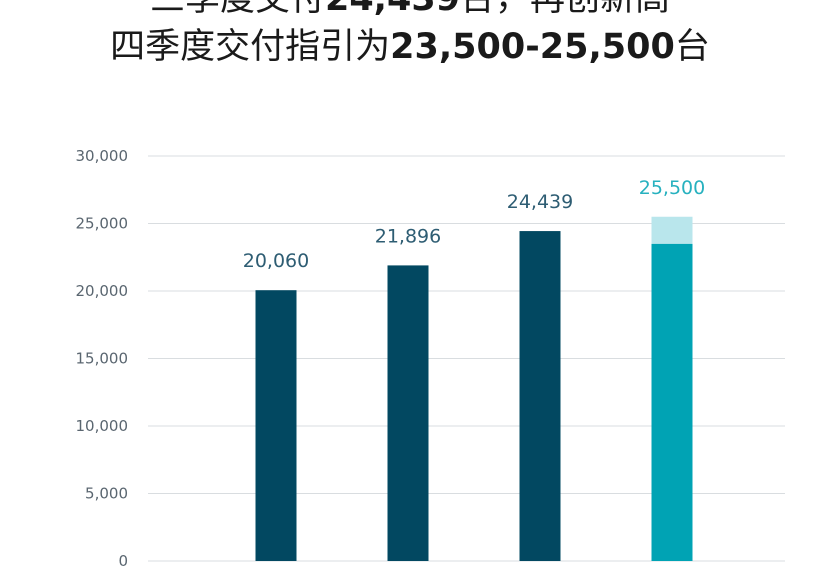 The height and width of the screenshot is (582, 820). What do you see at coordinates (276, 261) in the screenshot?
I see `bar-value-label: 20,060` at bounding box center [276, 261].